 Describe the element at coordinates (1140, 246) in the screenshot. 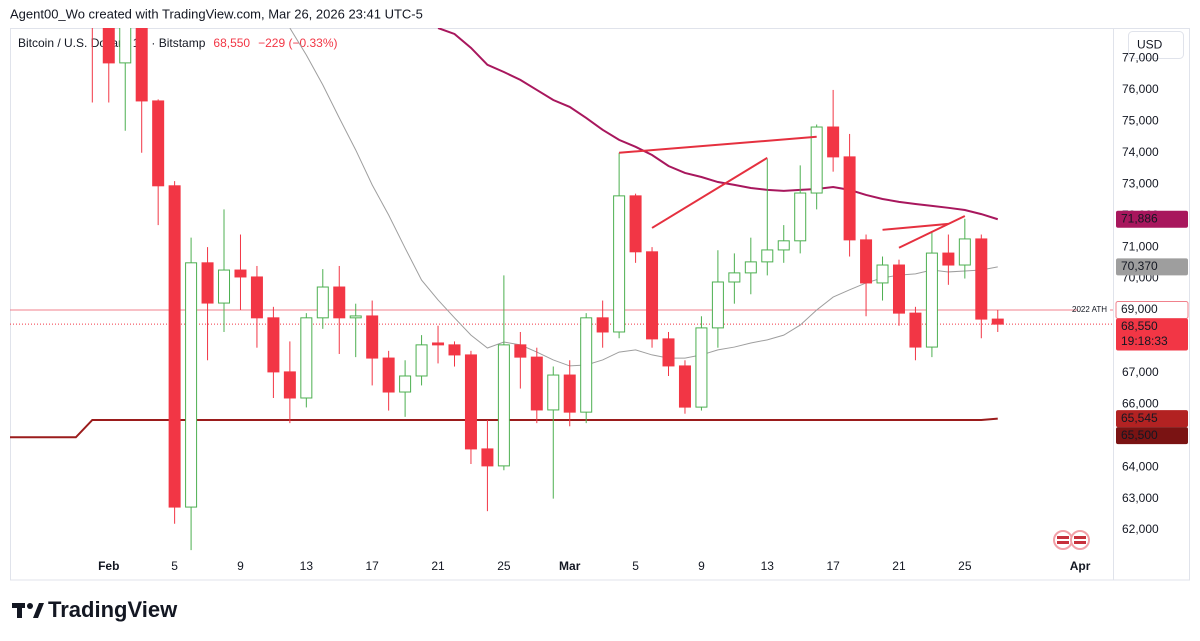

I see `y-tick-label: 71,000` at that location.